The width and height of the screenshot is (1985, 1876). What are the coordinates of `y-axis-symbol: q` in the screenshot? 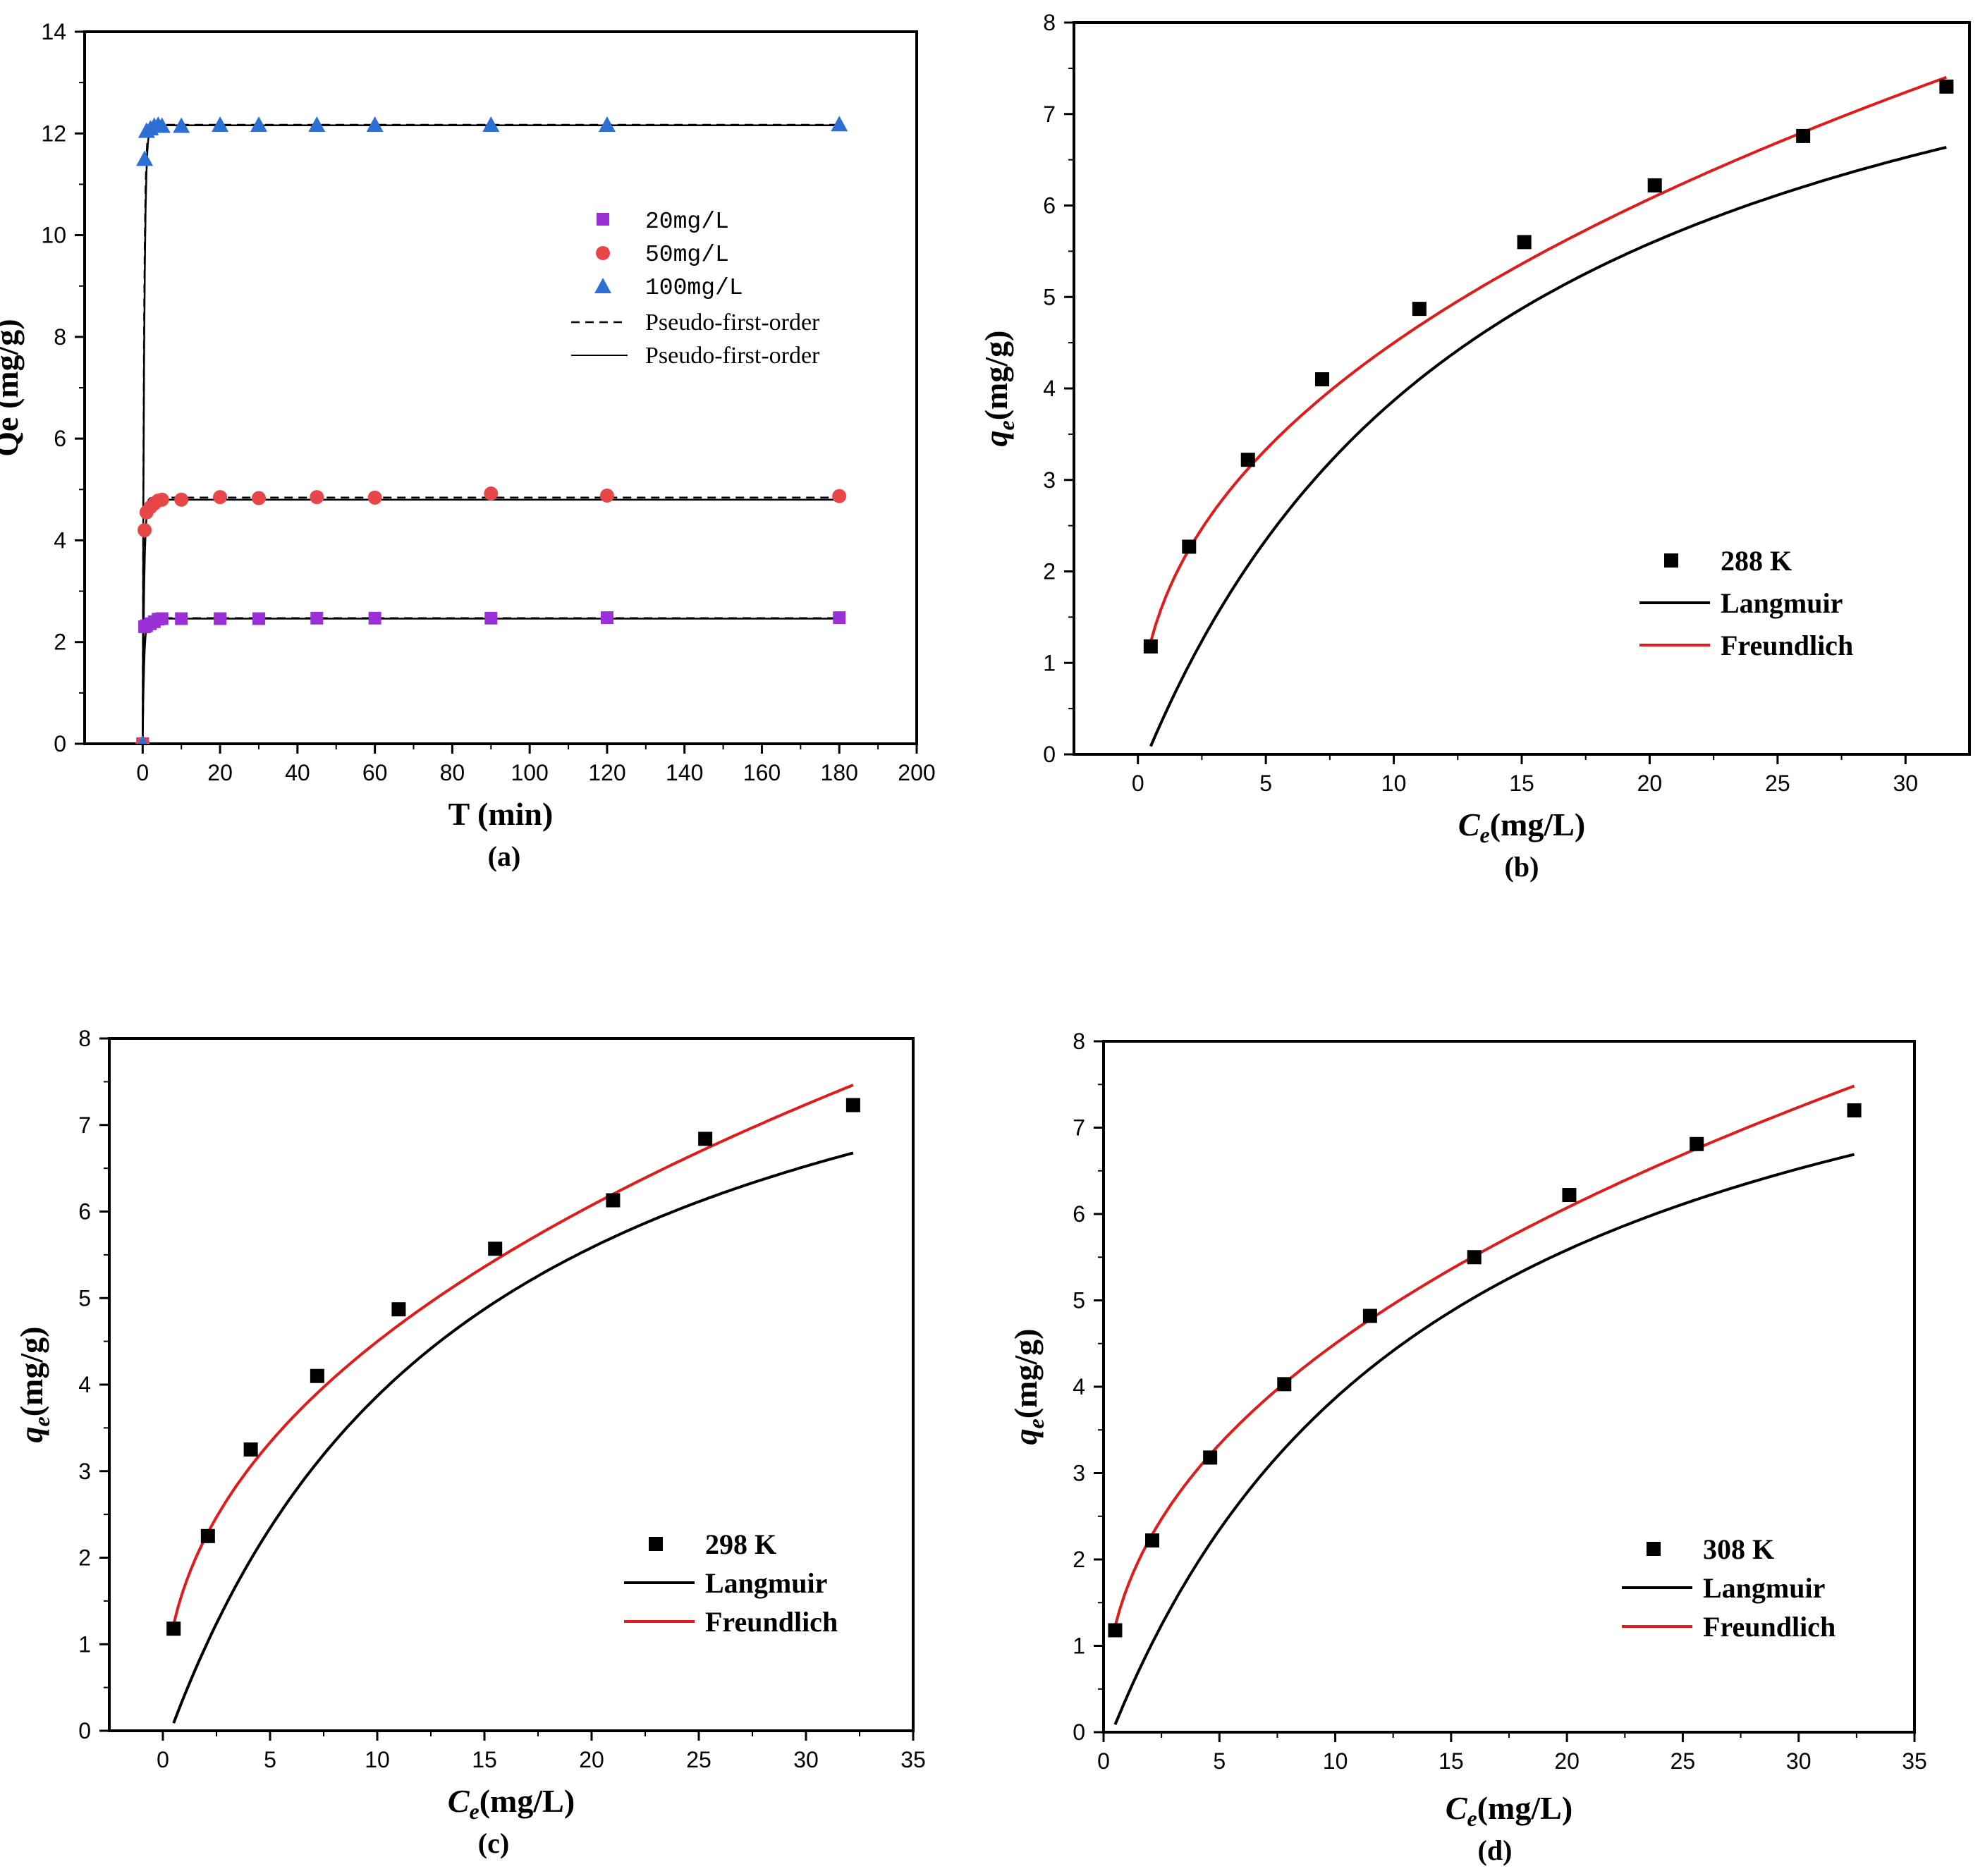 It's located at (31, 1434).